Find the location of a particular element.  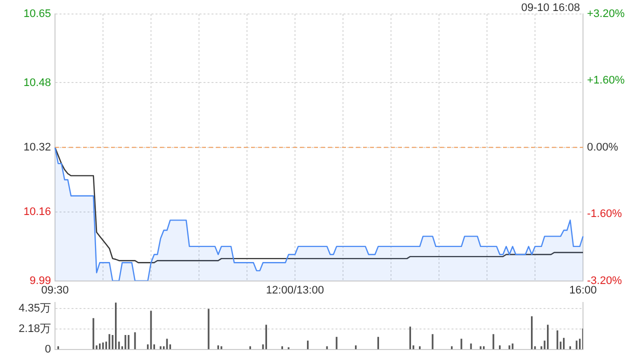

x-tick-label: 09:30 is located at coordinates (55, 290).